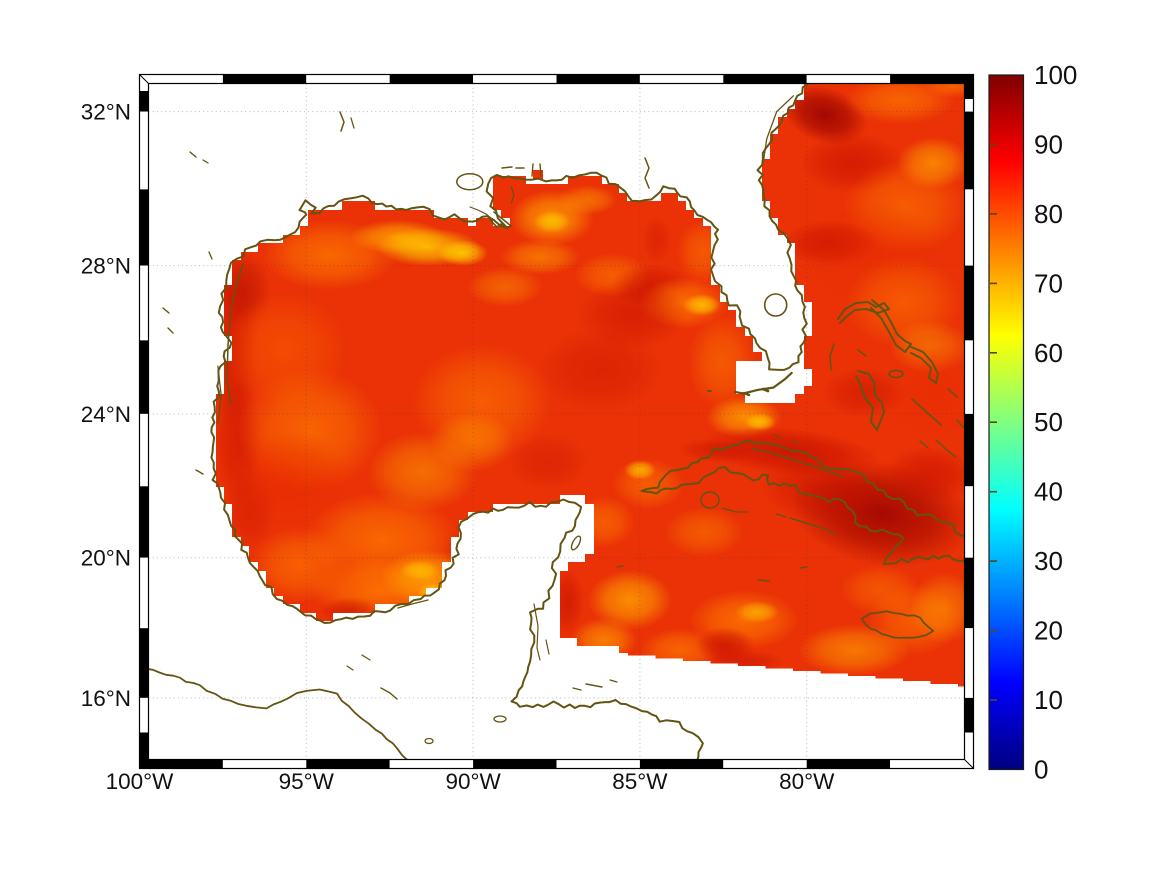 This screenshot has width=1167, height=875. Describe the element at coordinates (106, 112) in the screenshot. I see `svg-text: 32°N` at that location.